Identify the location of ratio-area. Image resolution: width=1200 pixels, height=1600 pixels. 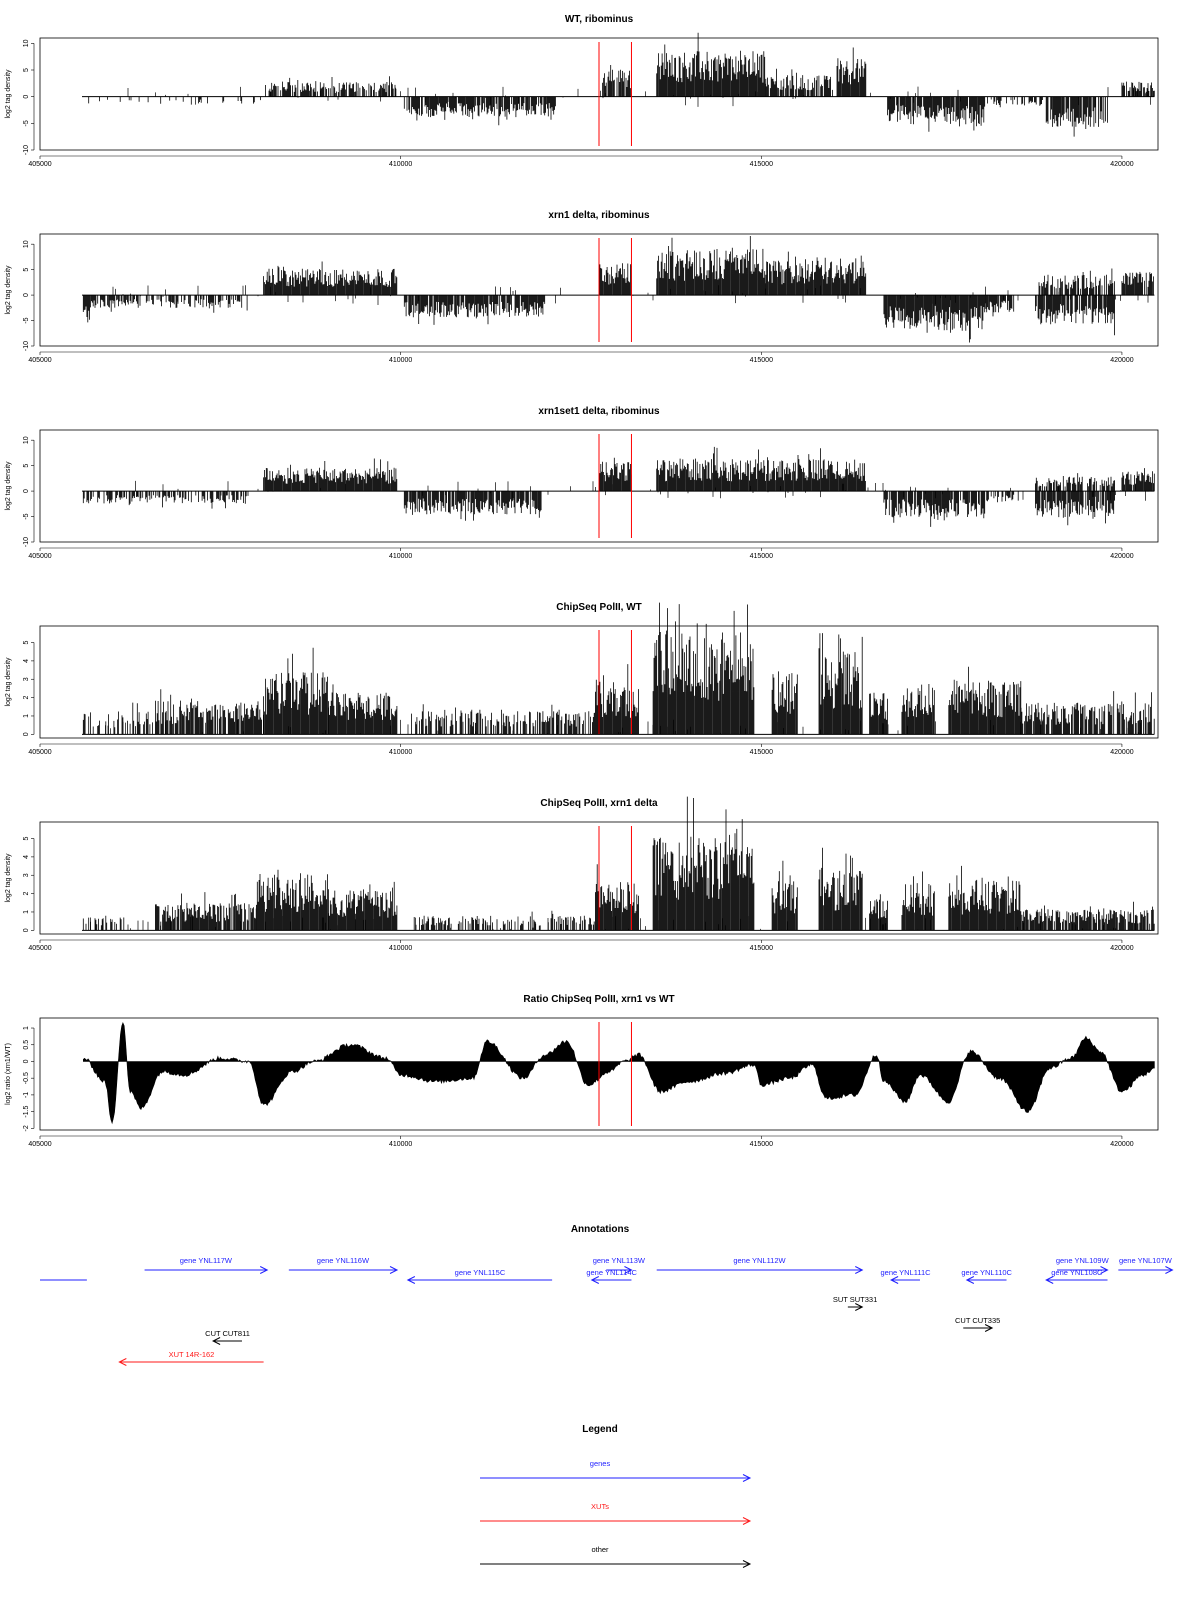
(619, 1073).